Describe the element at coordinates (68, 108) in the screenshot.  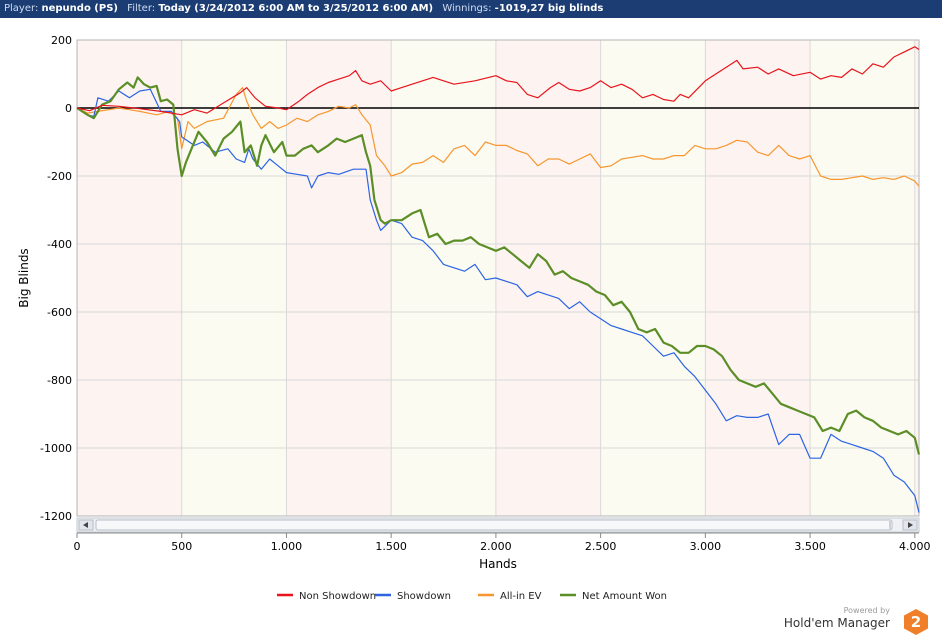
I see `y-tick-label: 0` at that location.